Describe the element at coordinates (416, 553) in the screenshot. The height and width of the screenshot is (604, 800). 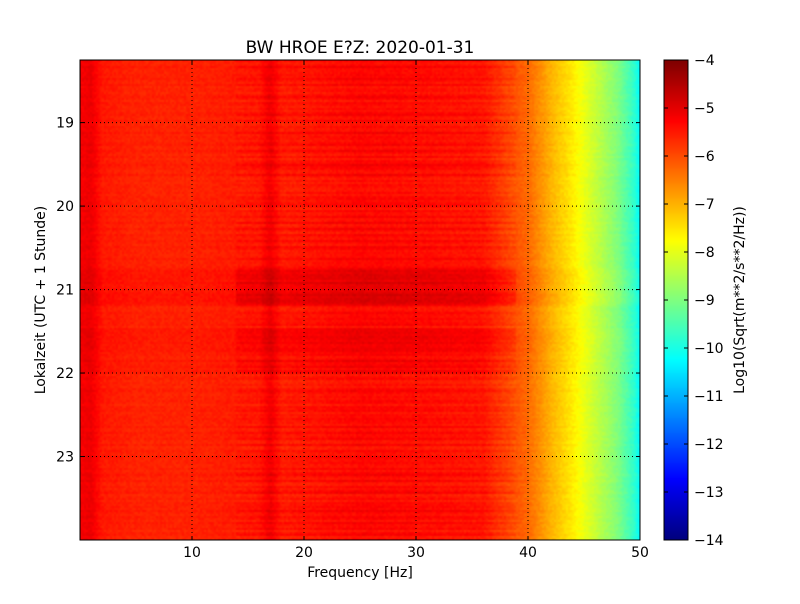
I see `x-tick-label: 30` at that location.